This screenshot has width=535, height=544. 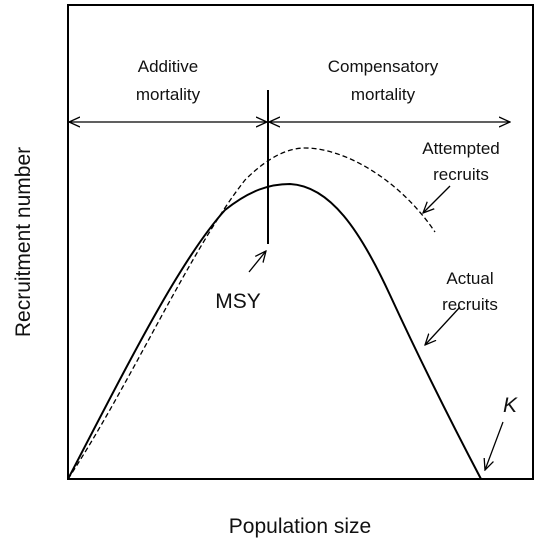 I want to click on curve-label: Actual, so click(x=469, y=278).